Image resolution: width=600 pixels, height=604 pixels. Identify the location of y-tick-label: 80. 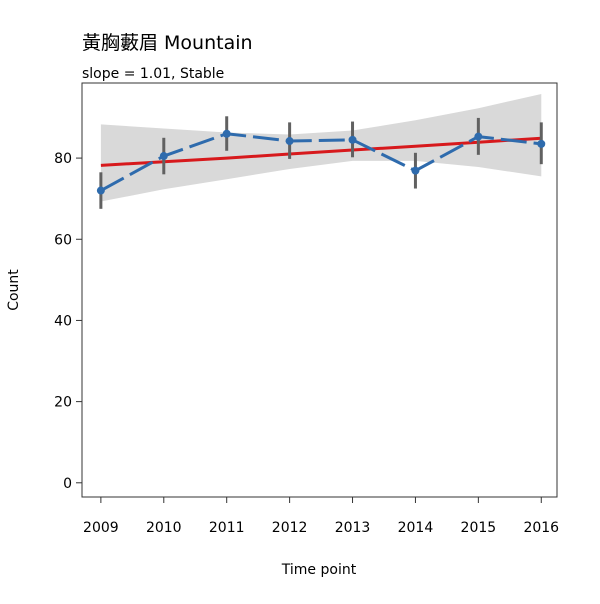
(63, 159).